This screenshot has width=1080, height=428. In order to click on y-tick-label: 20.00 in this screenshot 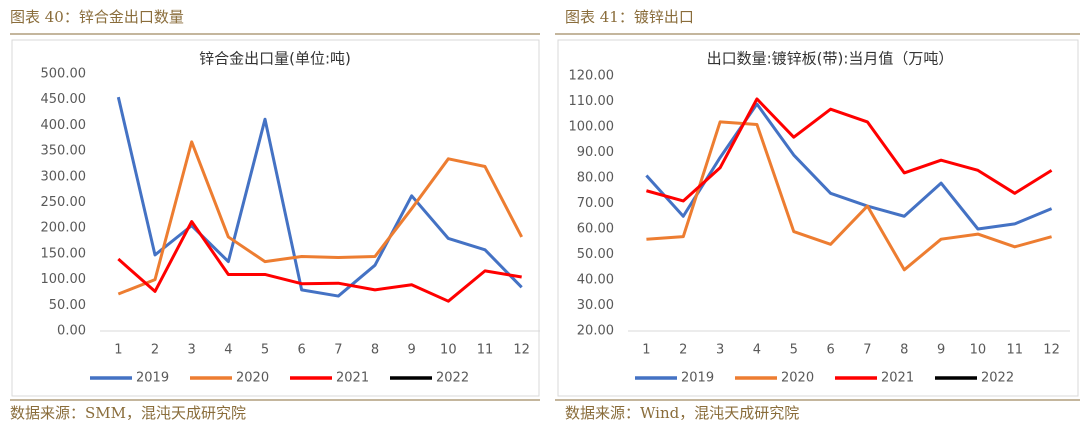, I will do `click(595, 331)`.